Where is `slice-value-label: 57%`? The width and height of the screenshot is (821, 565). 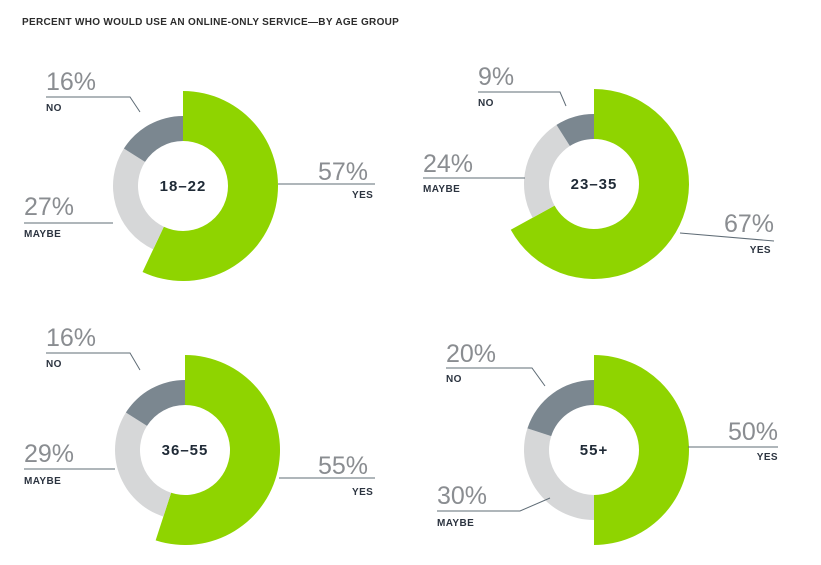 slice-value-label: 57% is located at coordinates (343, 172).